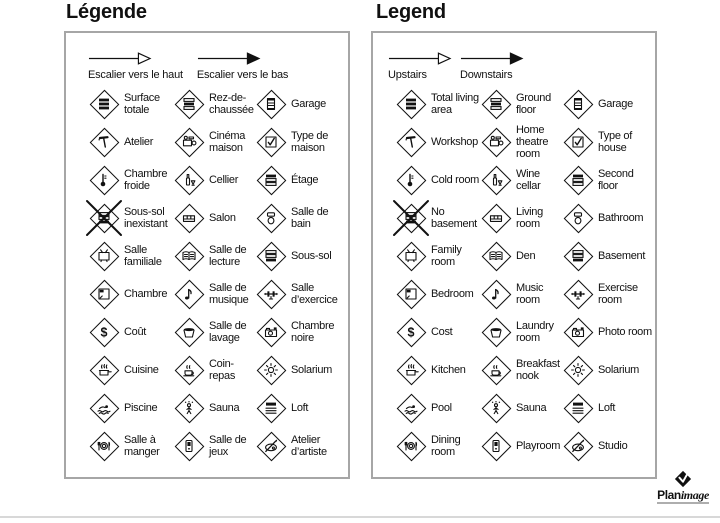 This screenshot has width=720, height=523. I want to click on legend-item: Sous-sol inexistant, so click(129, 218).